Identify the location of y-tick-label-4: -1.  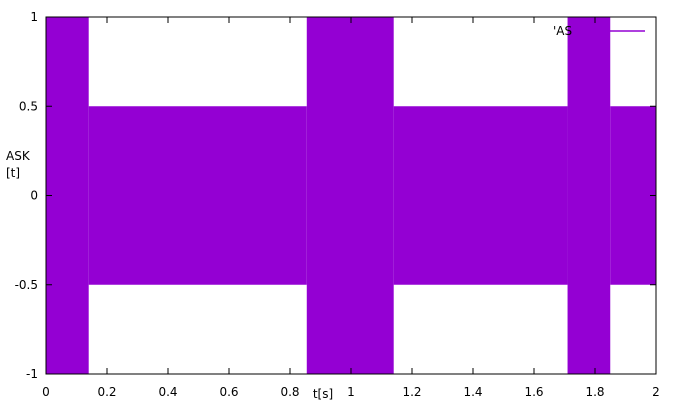
(32, 374).